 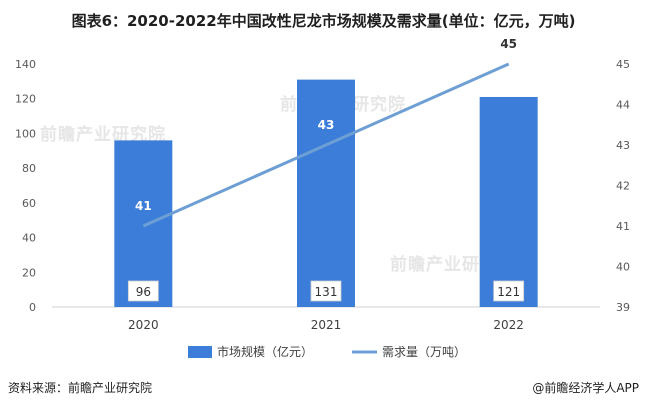 I want to click on y-left-tick-label: 120, so click(x=25, y=99).